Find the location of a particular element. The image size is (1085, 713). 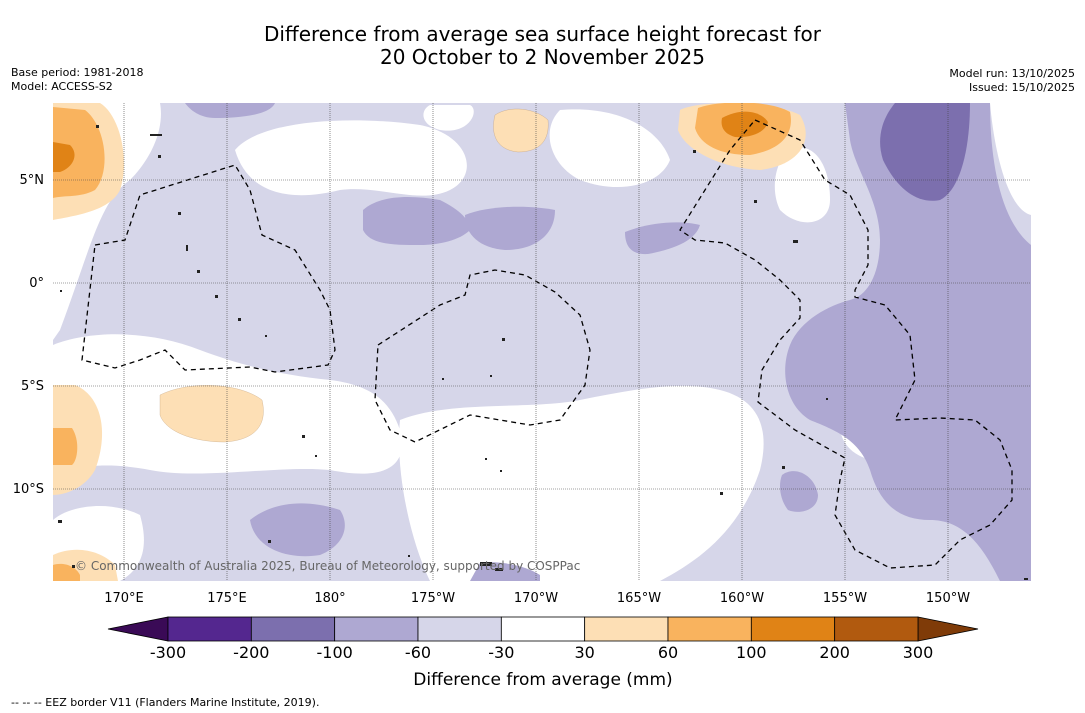

neutral-region-ne is located at coordinates (1010, 159).